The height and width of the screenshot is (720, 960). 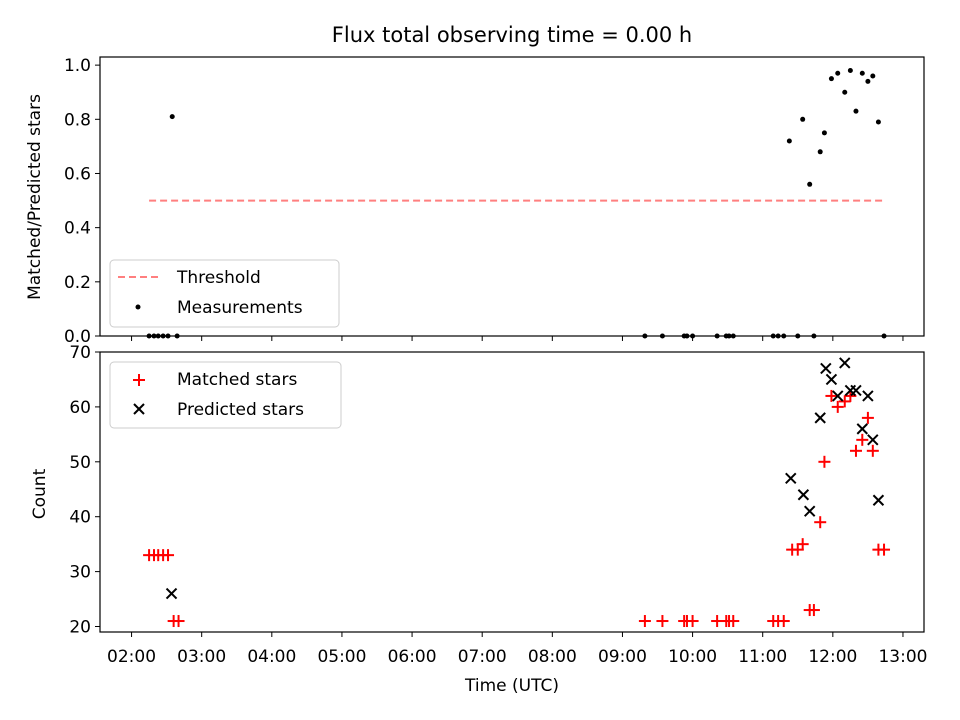 What do you see at coordinates (77, 337) in the screenshot?
I see `ratio-ytick-label: 0.0` at bounding box center [77, 337].